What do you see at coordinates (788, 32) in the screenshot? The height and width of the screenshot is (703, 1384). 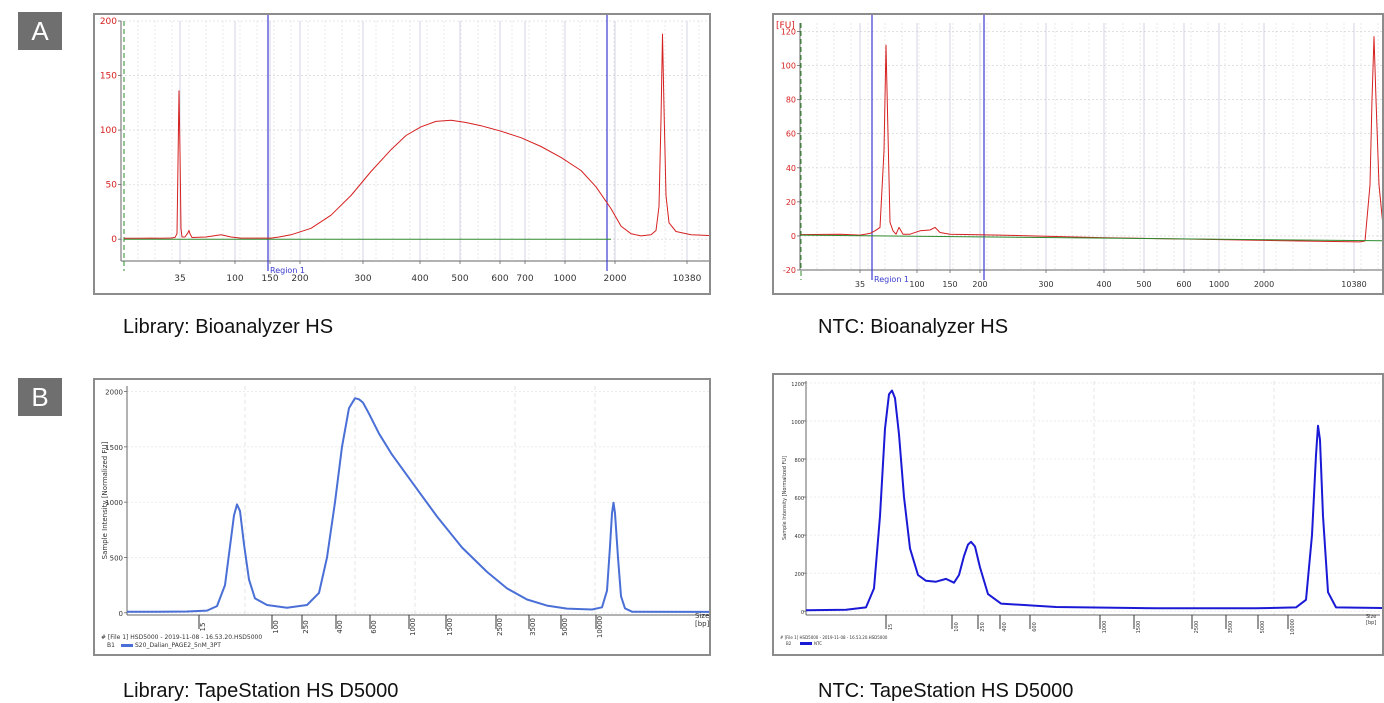 I see `y-tick-label: 120` at bounding box center [788, 32].